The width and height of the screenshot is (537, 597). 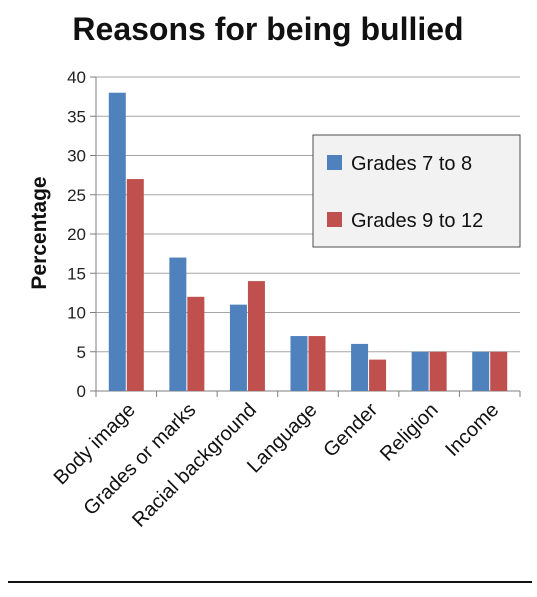 I want to click on x-tick-label: Religion, so click(x=409, y=432).